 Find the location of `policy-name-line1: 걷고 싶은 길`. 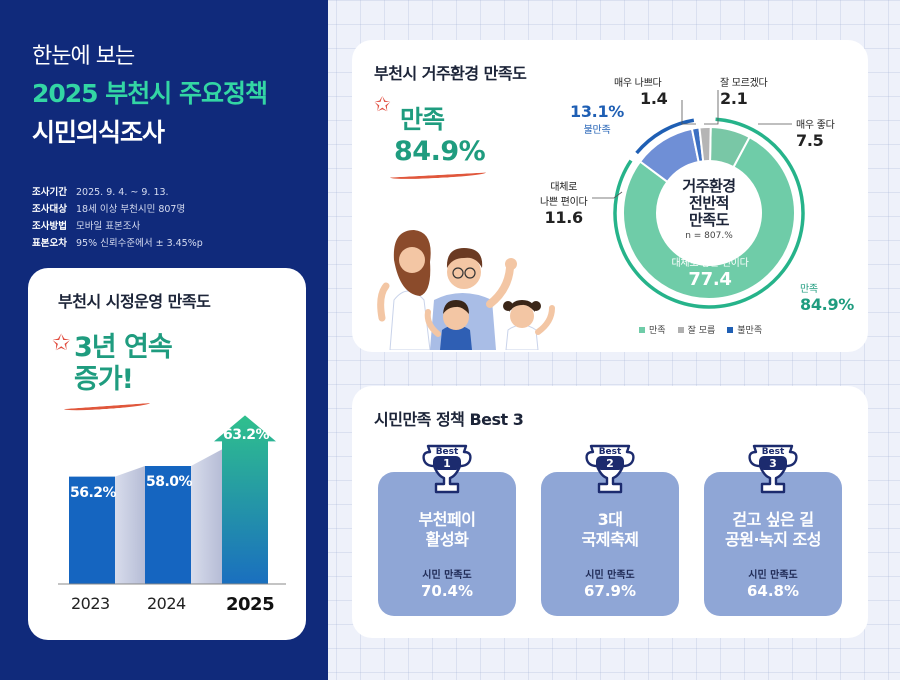

policy-name-line1: 걷고 싶은 길 is located at coordinates (773, 519).